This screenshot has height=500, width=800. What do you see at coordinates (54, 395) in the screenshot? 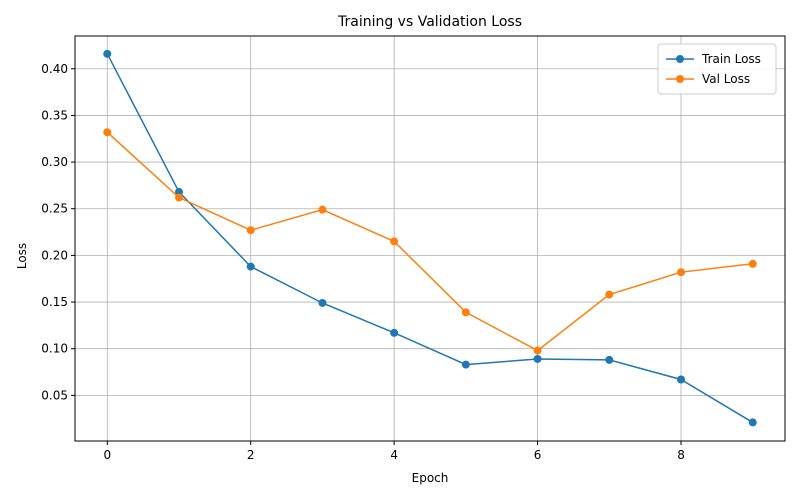
I see `y-tick-label: 0.05` at bounding box center [54, 395].